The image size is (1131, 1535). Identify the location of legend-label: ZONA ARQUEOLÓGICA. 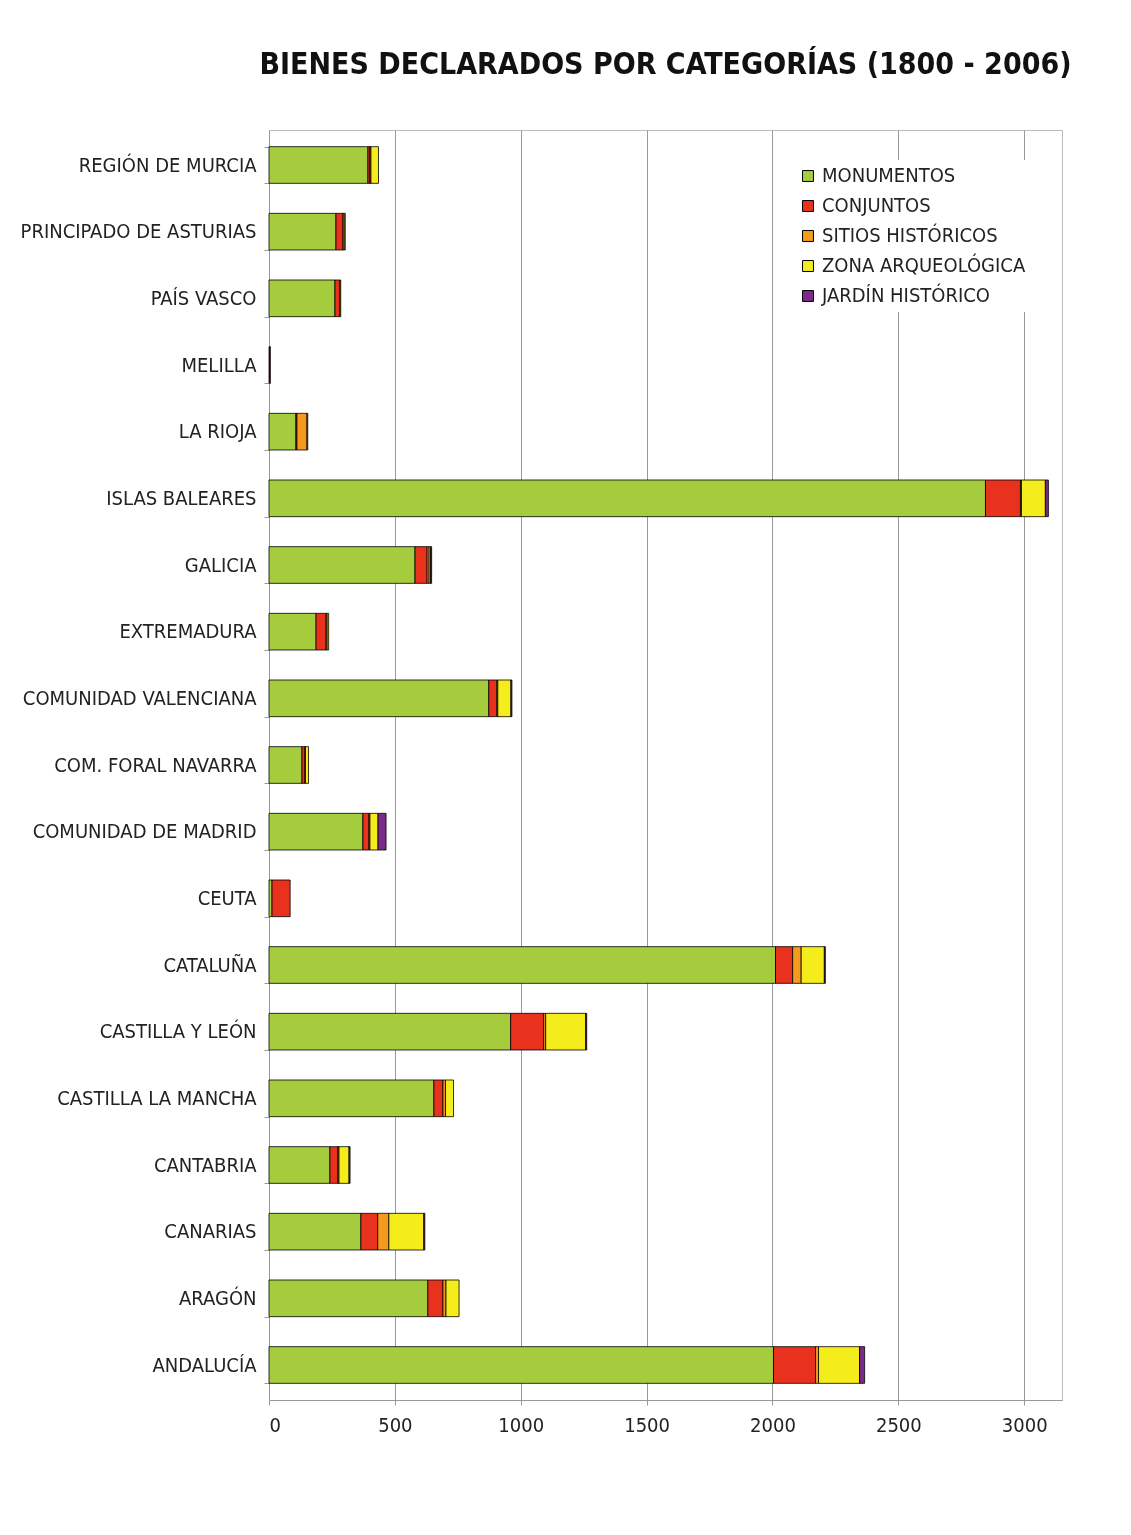
(924, 265).